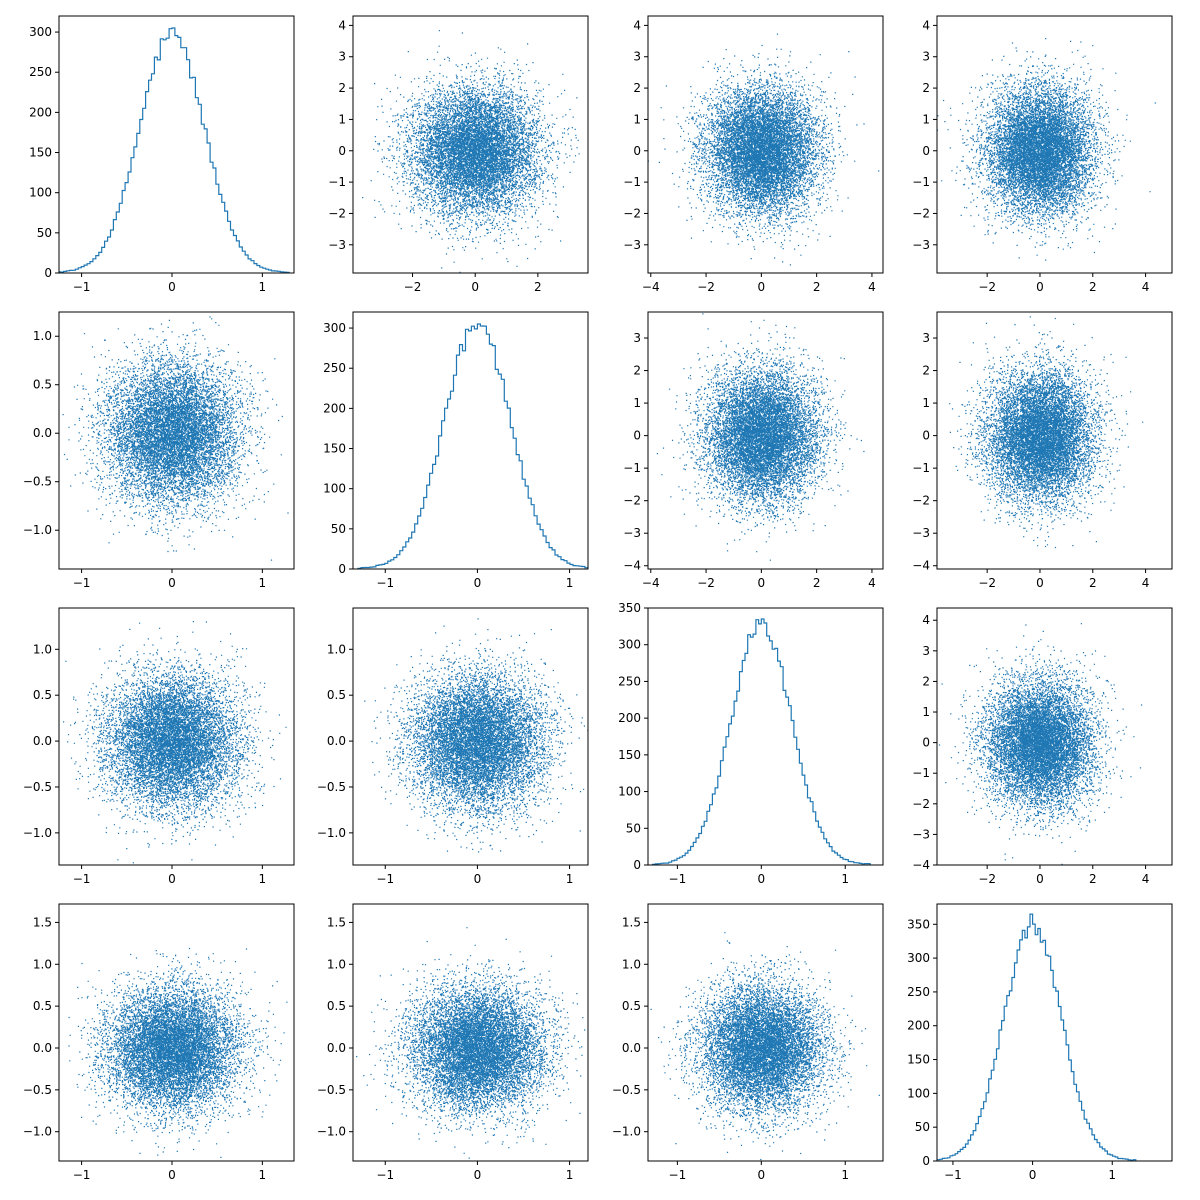 The image size is (1200, 1200). What do you see at coordinates (921, 566) in the screenshot?
I see `y-tick-label: −4` at bounding box center [921, 566].